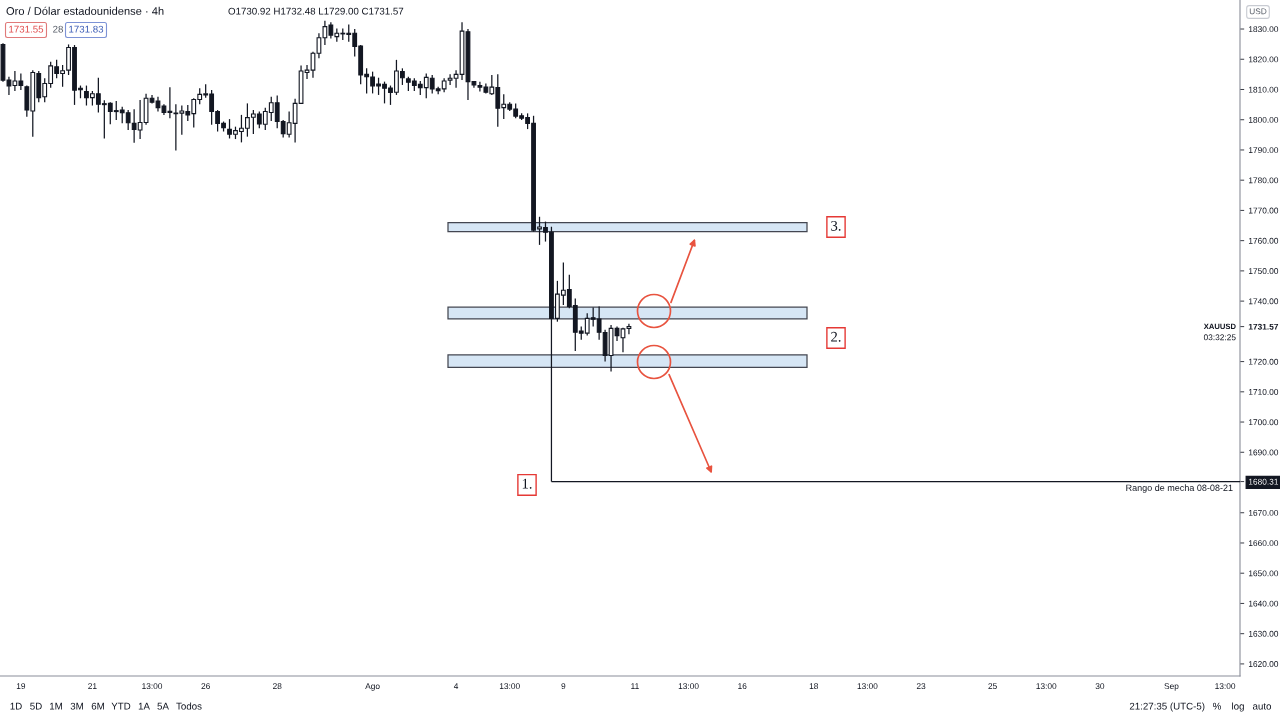 The height and width of the screenshot is (720, 1280). What do you see at coordinates (1263, 119) in the screenshot?
I see `y-tick-label: 1800.00` at bounding box center [1263, 119].